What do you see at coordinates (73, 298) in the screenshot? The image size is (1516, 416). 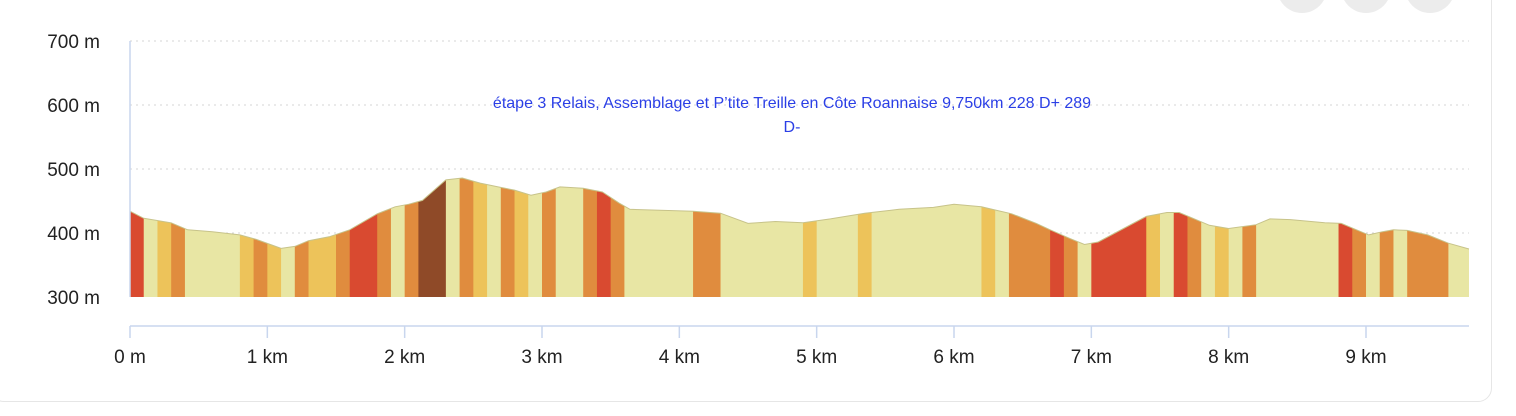 I see `y-tick-label: 300 m` at bounding box center [73, 298].